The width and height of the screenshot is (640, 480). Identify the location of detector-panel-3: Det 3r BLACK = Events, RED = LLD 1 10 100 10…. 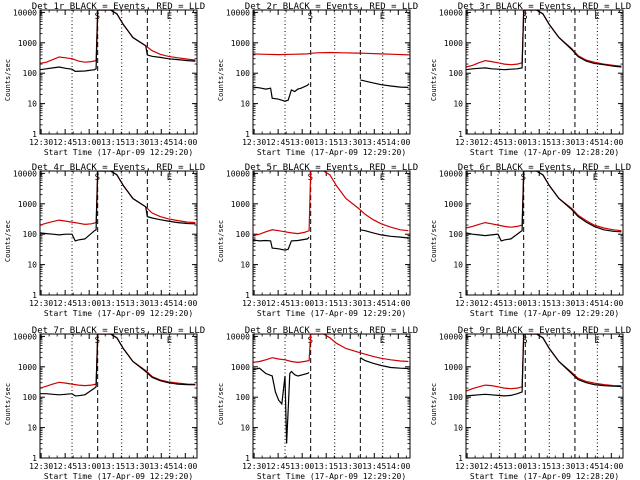
(530, 79).